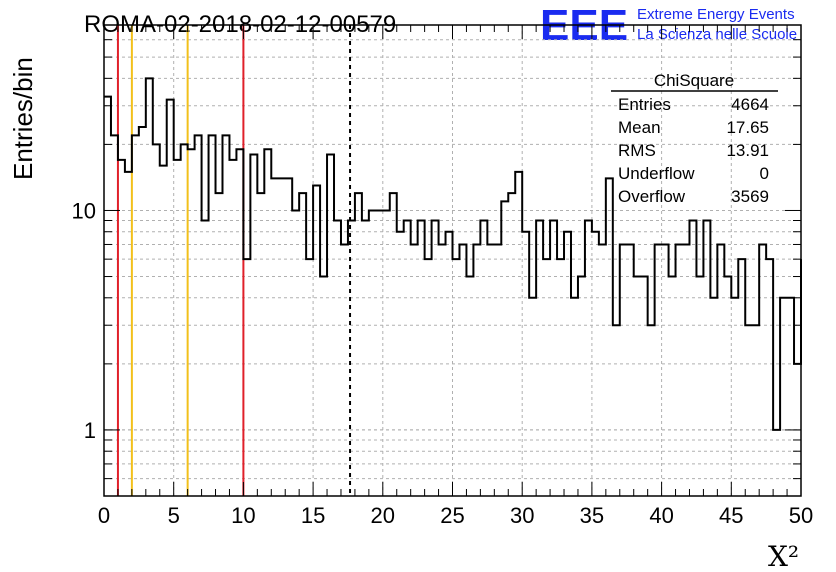 The image size is (836, 572). What do you see at coordinates (717, 34) in the screenshot?
I see `logo-line2: La Scienza nelle Scuole` at bounding box center [717, 34].